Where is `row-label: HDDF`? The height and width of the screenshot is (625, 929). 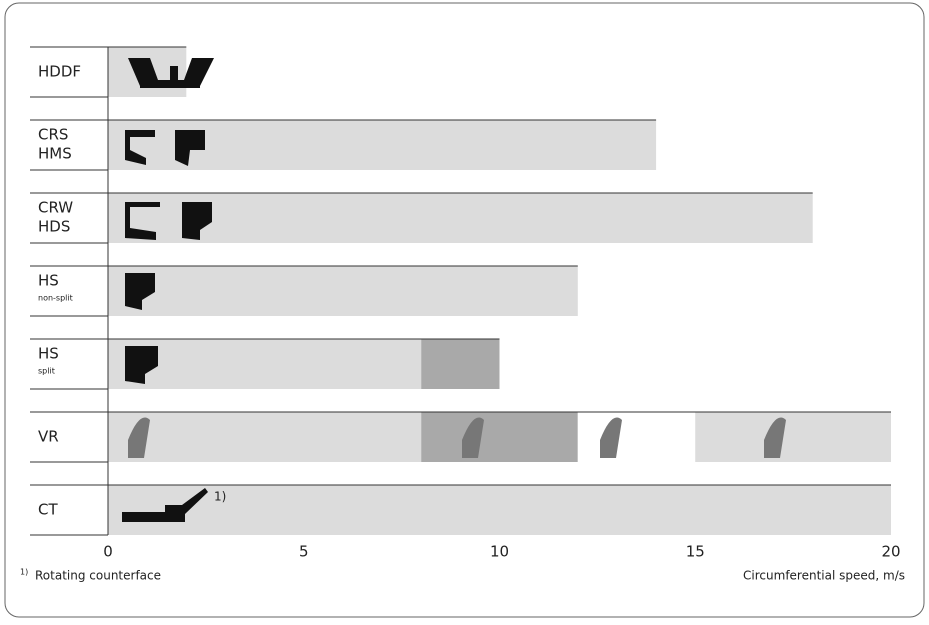
row-label: HDDF is located at coordinates (59, 72).